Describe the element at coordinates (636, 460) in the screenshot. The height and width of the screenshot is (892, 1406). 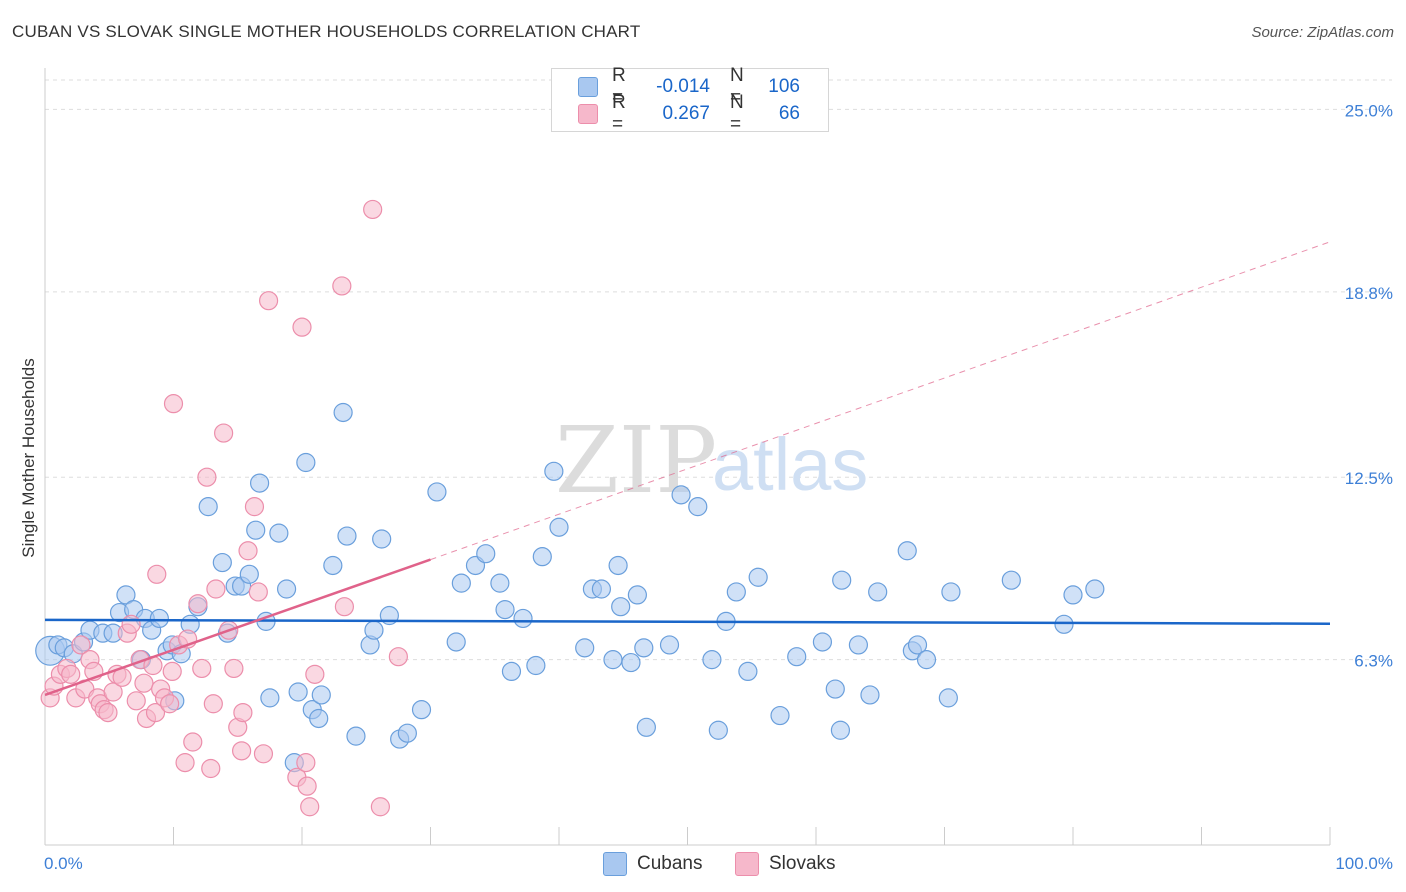
I see `watermark-zip: ZIP` at that location.